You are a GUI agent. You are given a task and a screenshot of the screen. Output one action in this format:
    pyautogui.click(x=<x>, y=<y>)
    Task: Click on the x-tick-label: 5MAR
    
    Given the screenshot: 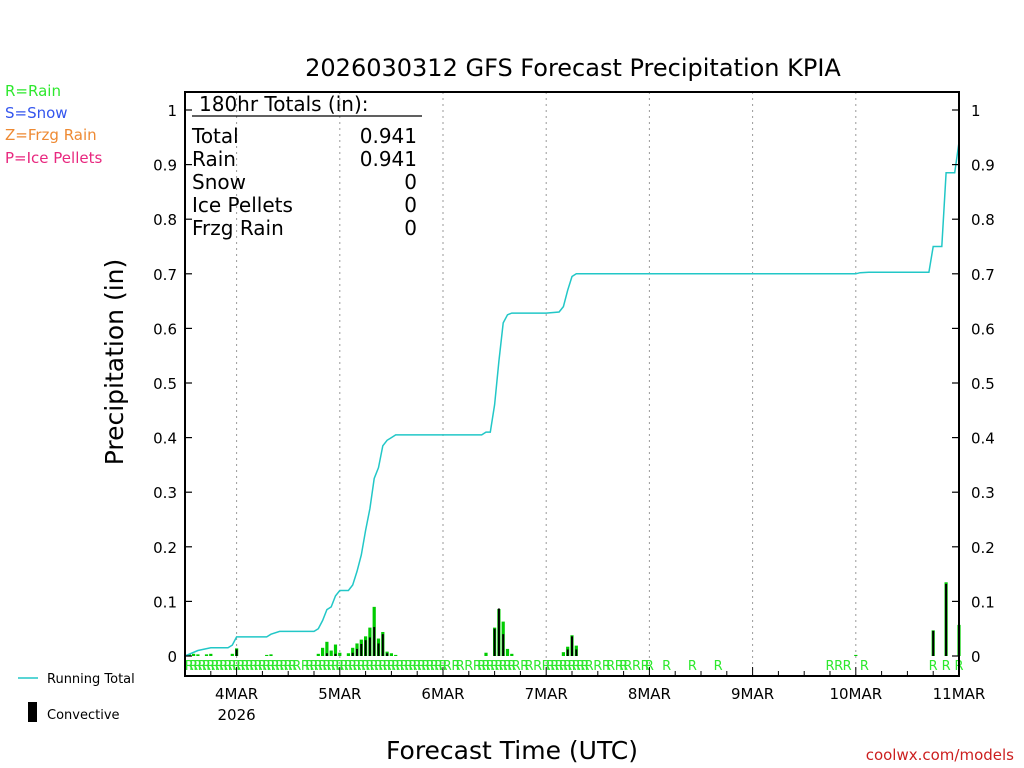 What is the action you would take?
    pyautogui.click(x=339, y=694)
    